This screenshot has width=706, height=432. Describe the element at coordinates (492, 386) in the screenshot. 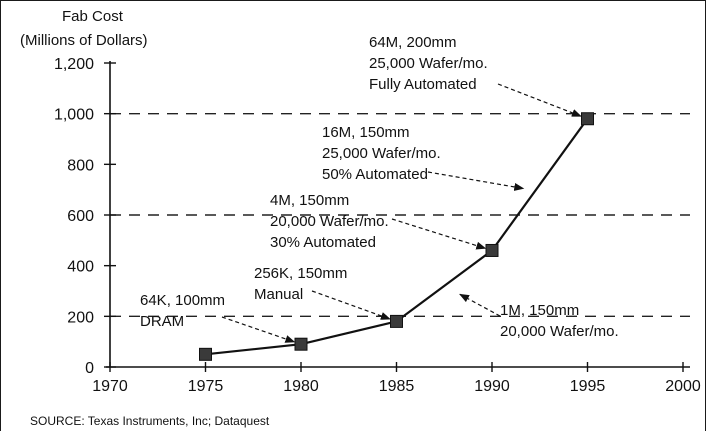

I see `x-tick-label-1990: 1990` at that location.